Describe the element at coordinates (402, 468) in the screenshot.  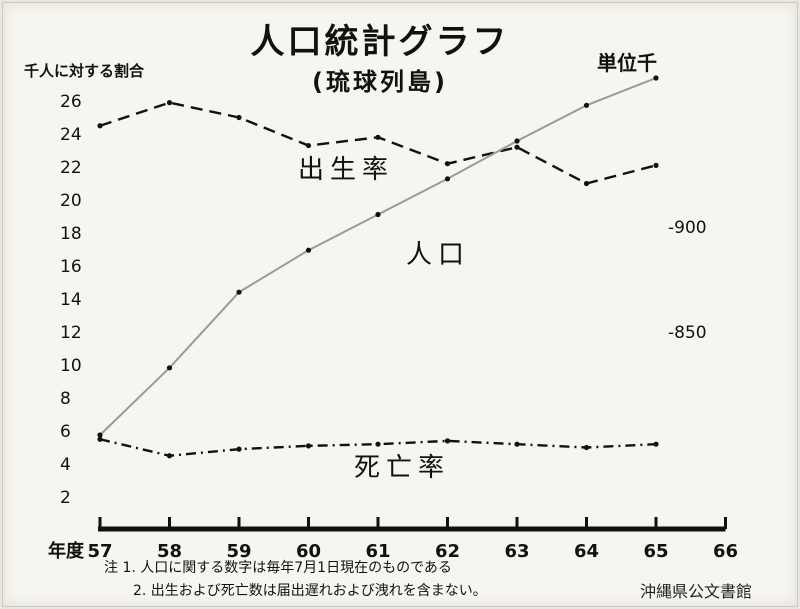
I see `series-label: 死亡率` at that location.